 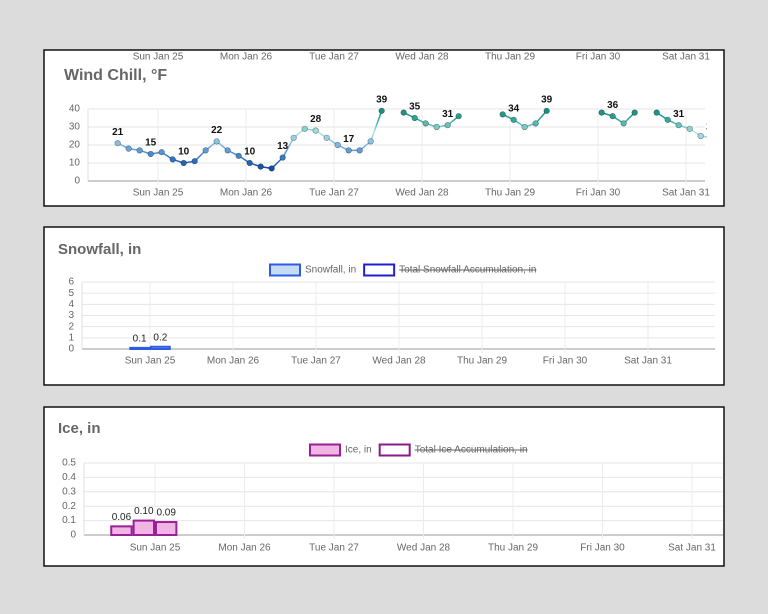 What do you see at coordinates (122, 517) in the screenshot?
I see `data-label: 0.06` at bounding box center [122, 517].